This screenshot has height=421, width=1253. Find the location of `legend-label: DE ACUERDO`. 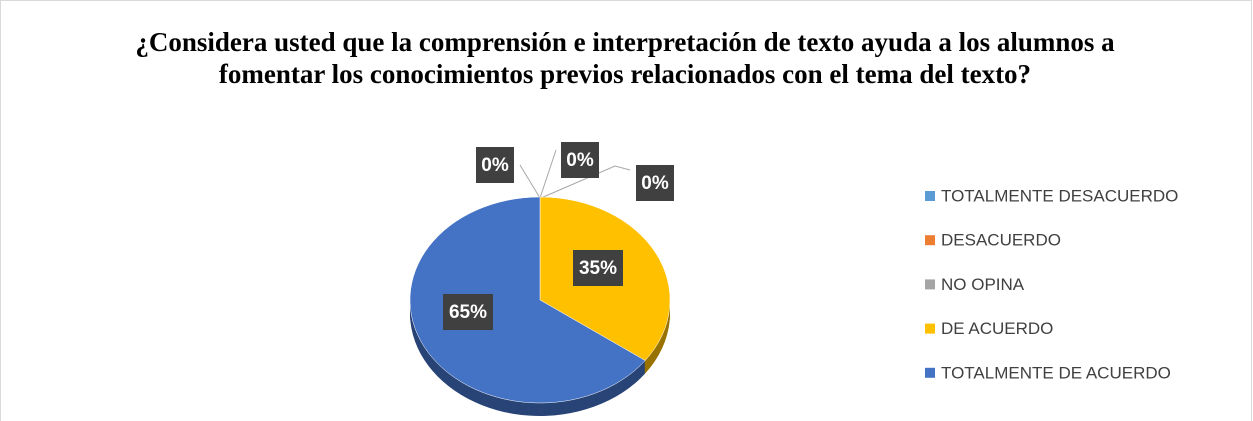

legend-label: DE ACUERDO is located at coordinates (997, 328).